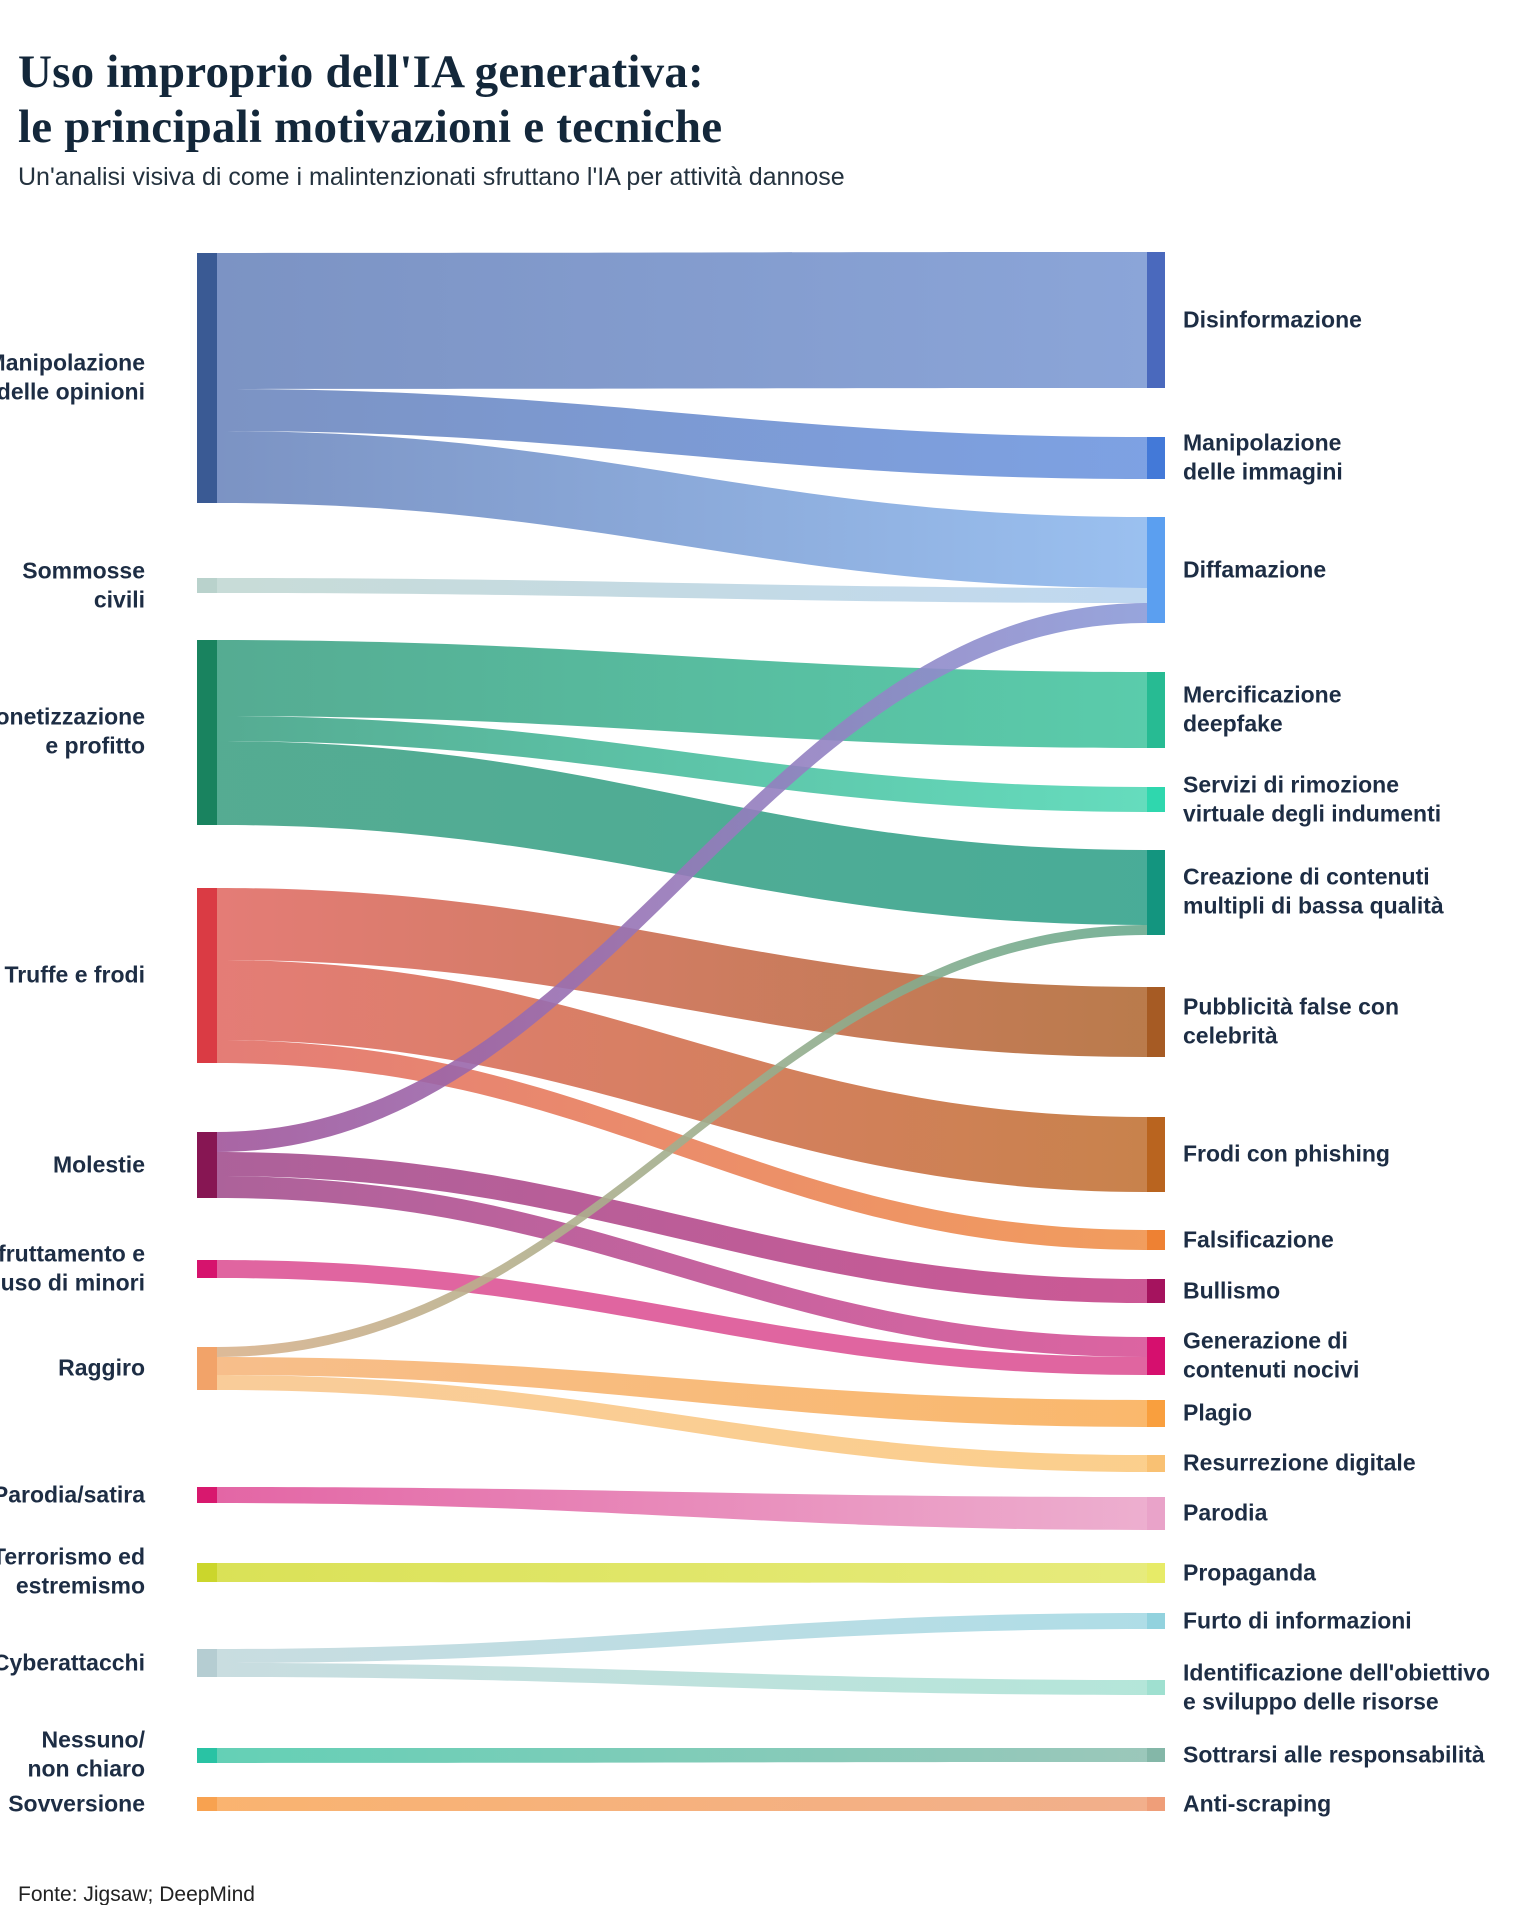 Image resolution: width=1540 pixels, height=1905 pixels. Describe the element at coordinates (682, 1638) in the screenshot. I see `flow-cyberattacchi-to-furto-informazioni` at that location.